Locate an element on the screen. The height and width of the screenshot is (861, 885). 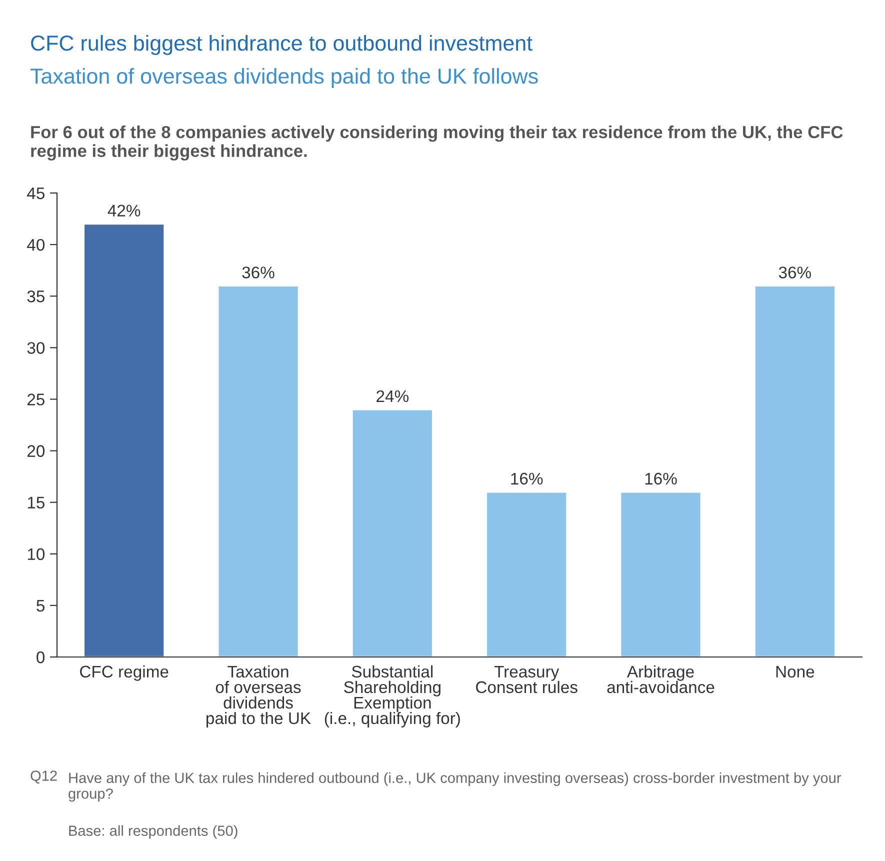
text: Q12 is located at coordinates (43, 777).